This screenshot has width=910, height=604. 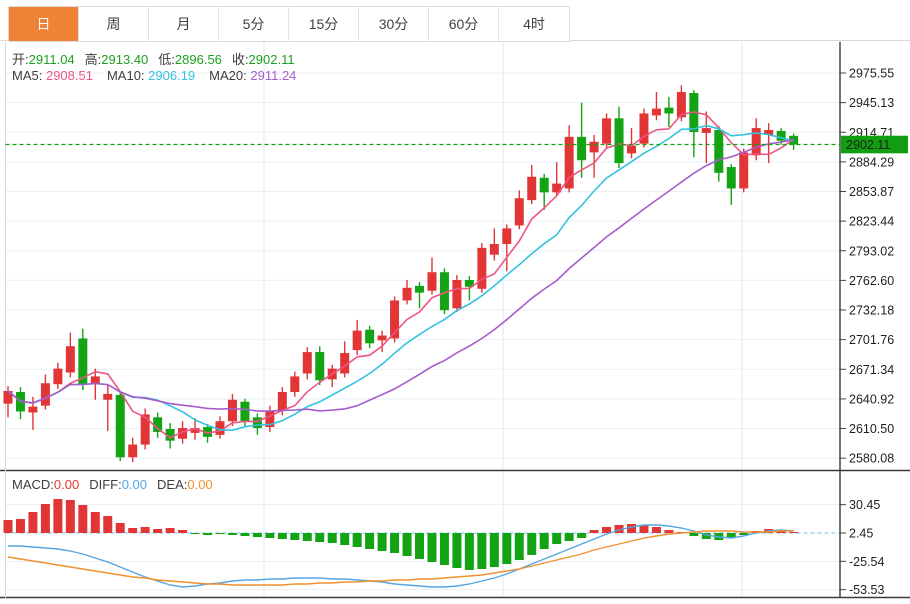 What do you see at coordinates (134, 484) in the screenshot?
I see `diff-value: 0.00` at bounding box center [134, 484].